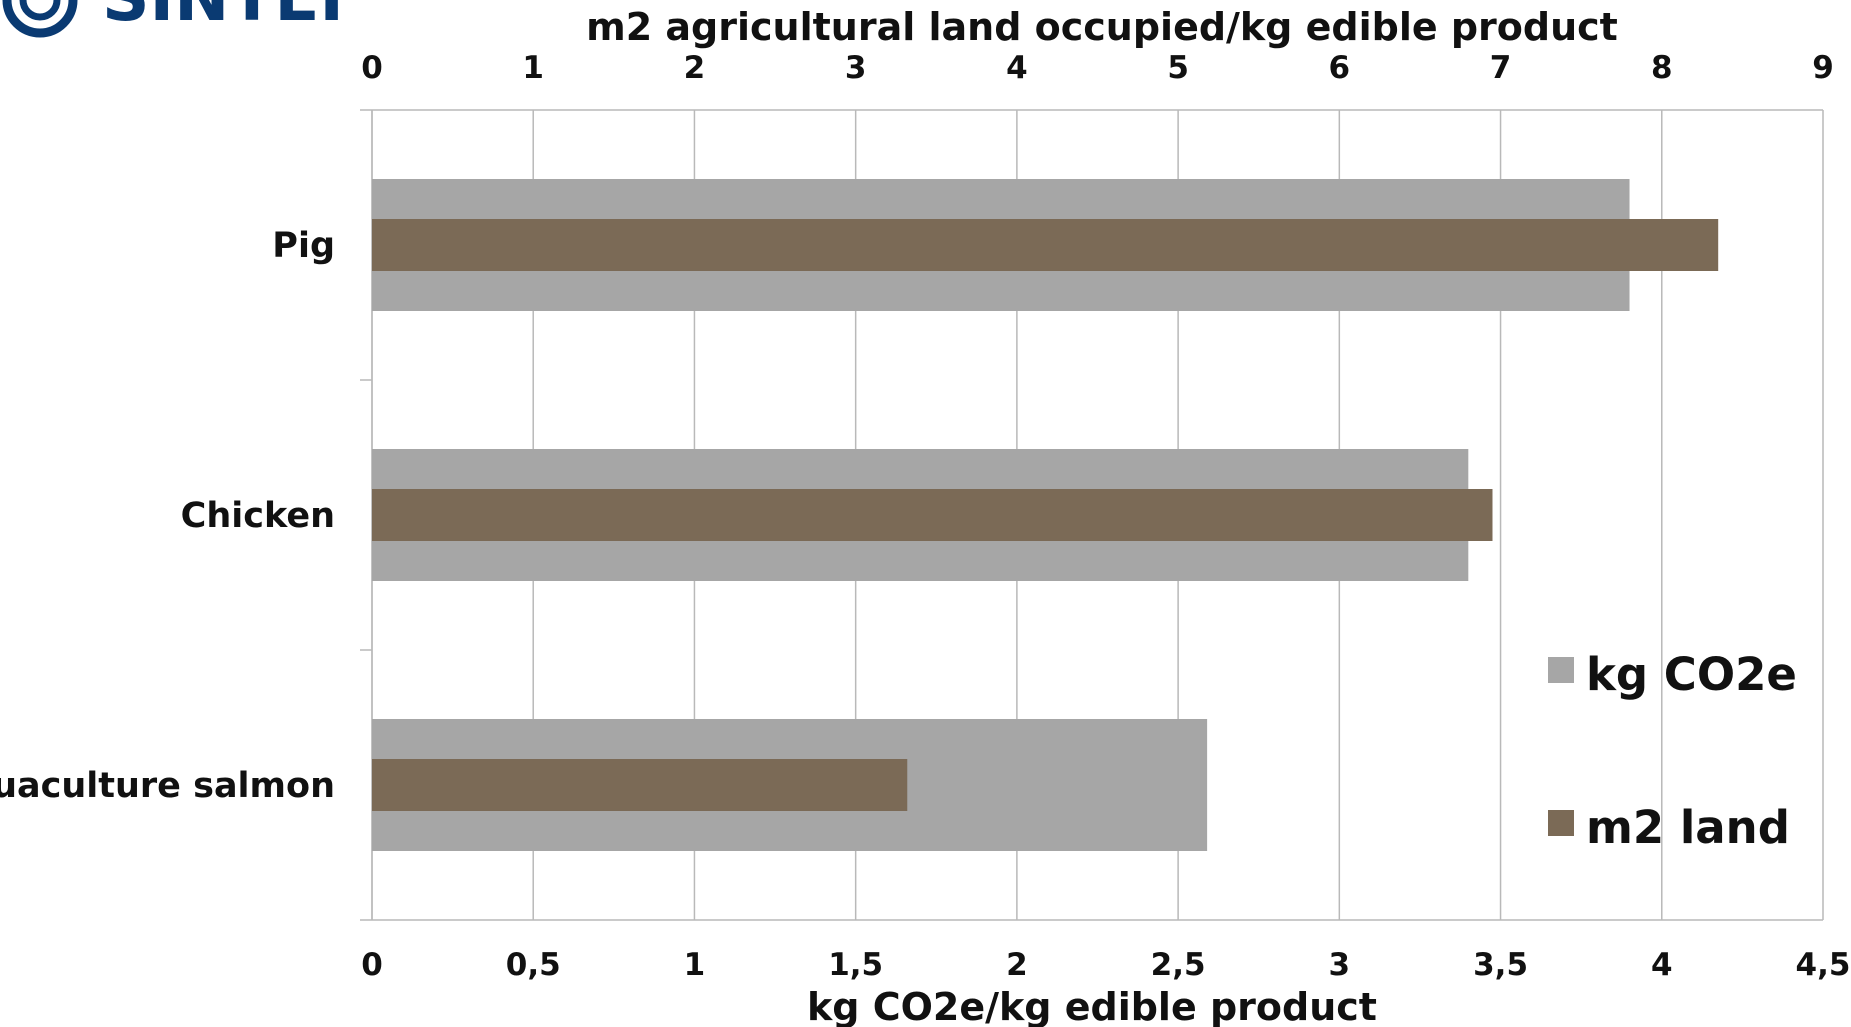 Image resolution: width=1851 pixels, height=1027 pixels. Describe the element at coordinates (1045, 245) in the screenshot. I see `bar-m2-land-pig` at that location.